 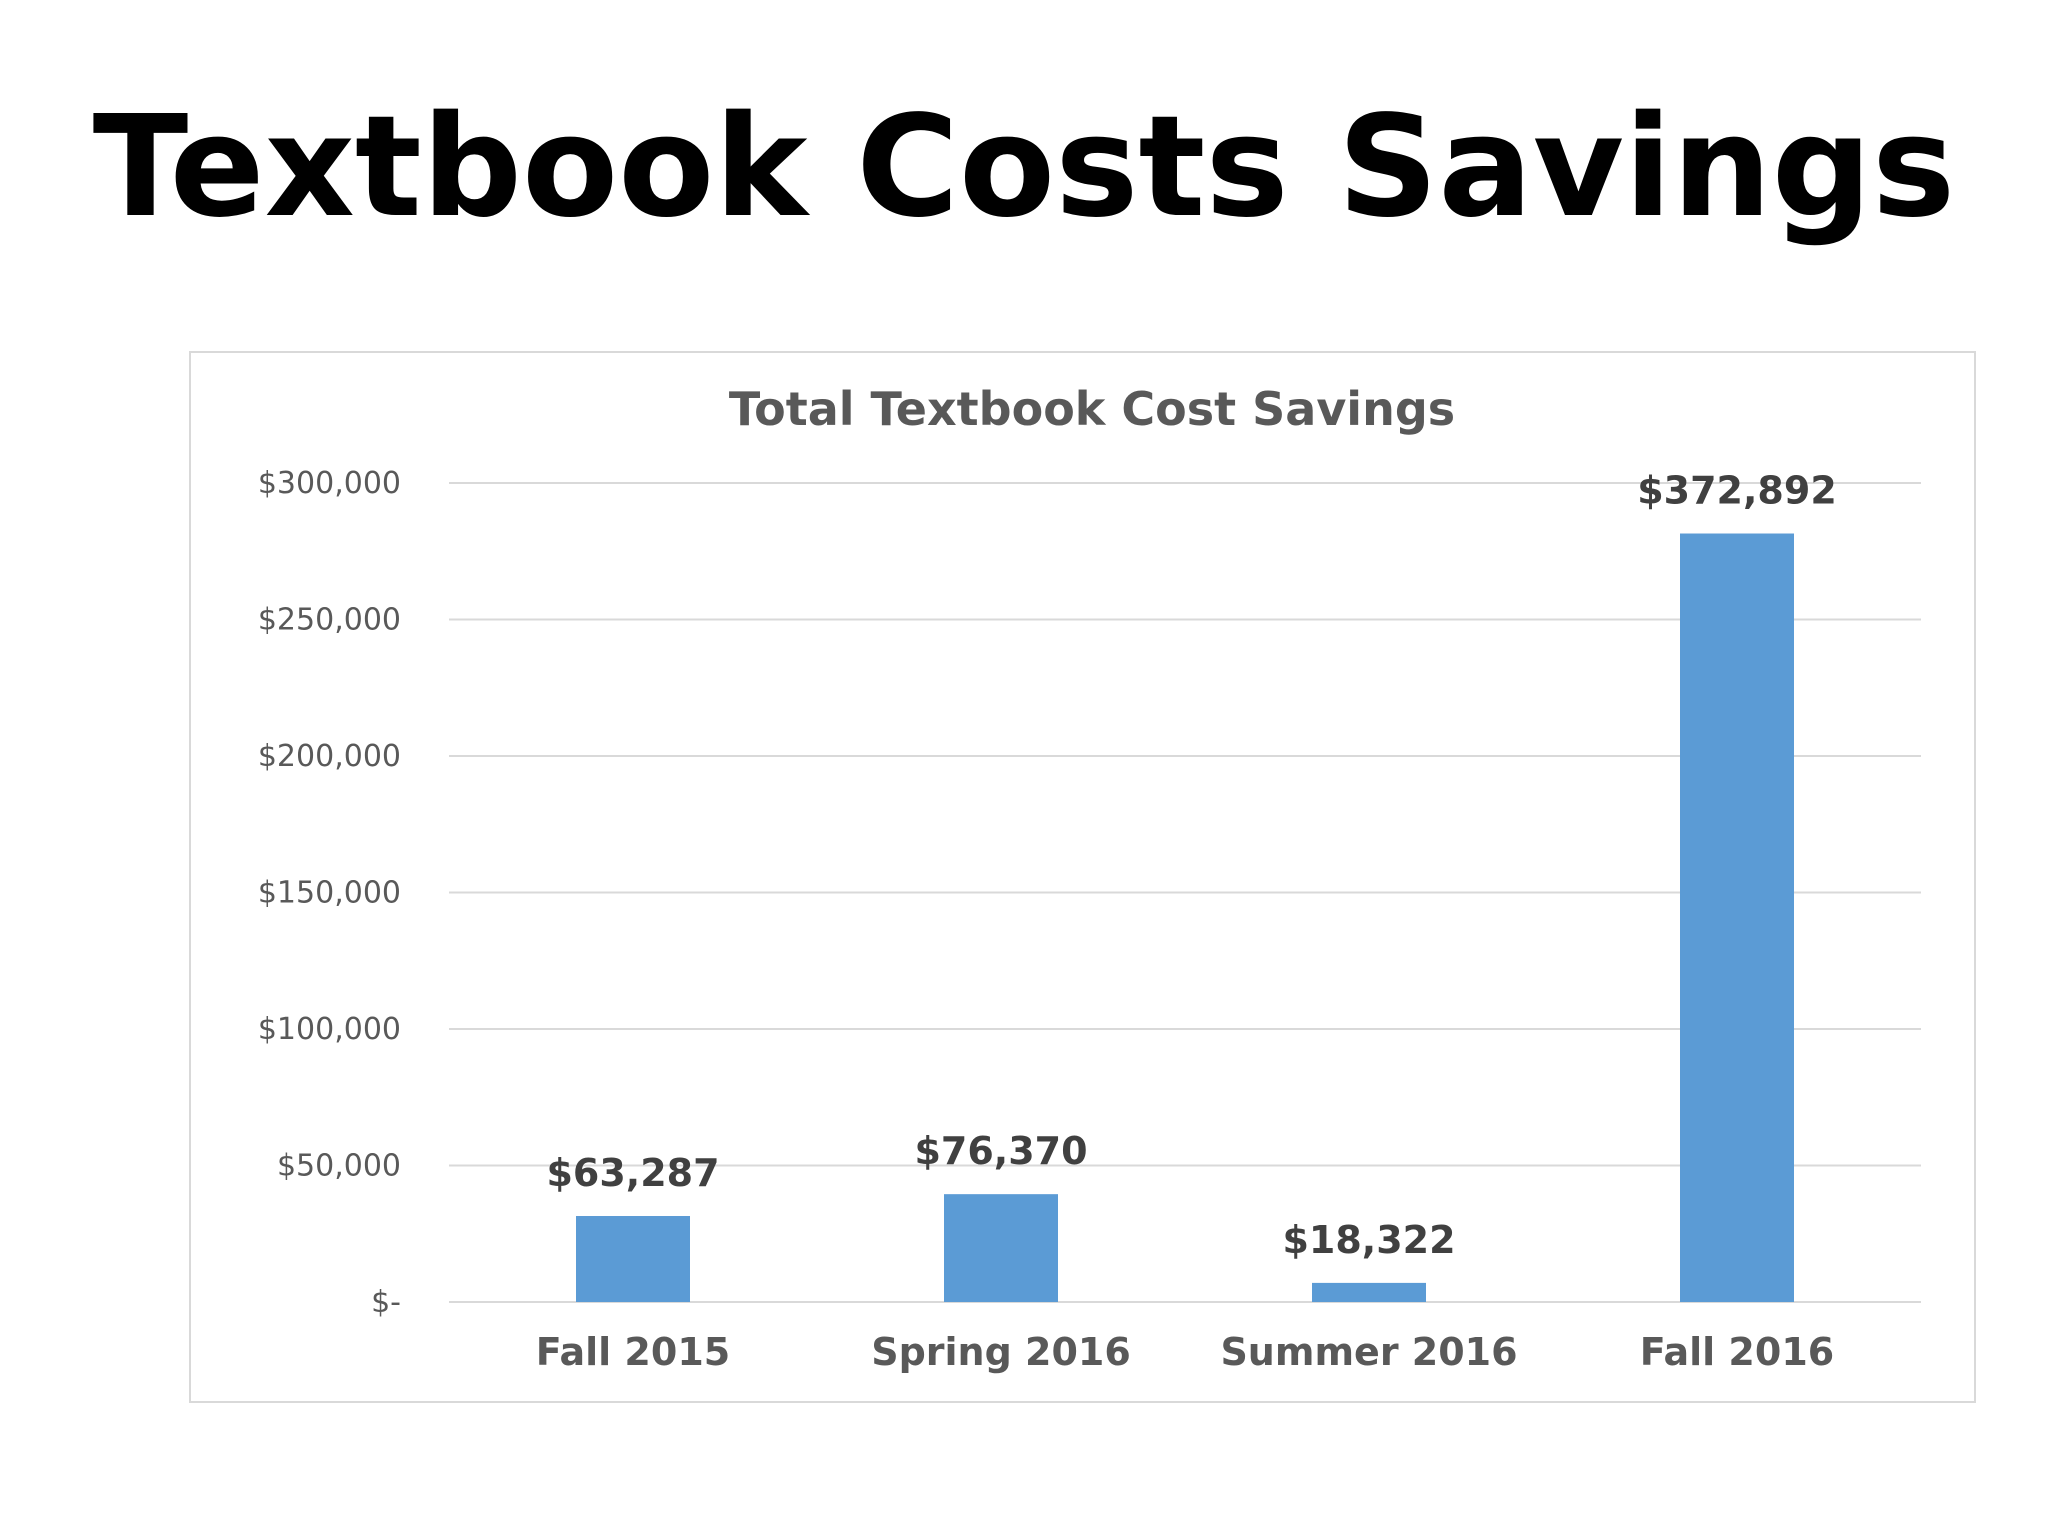 I want to click on y-tick-label: $-, so click(x=386, y=1302).